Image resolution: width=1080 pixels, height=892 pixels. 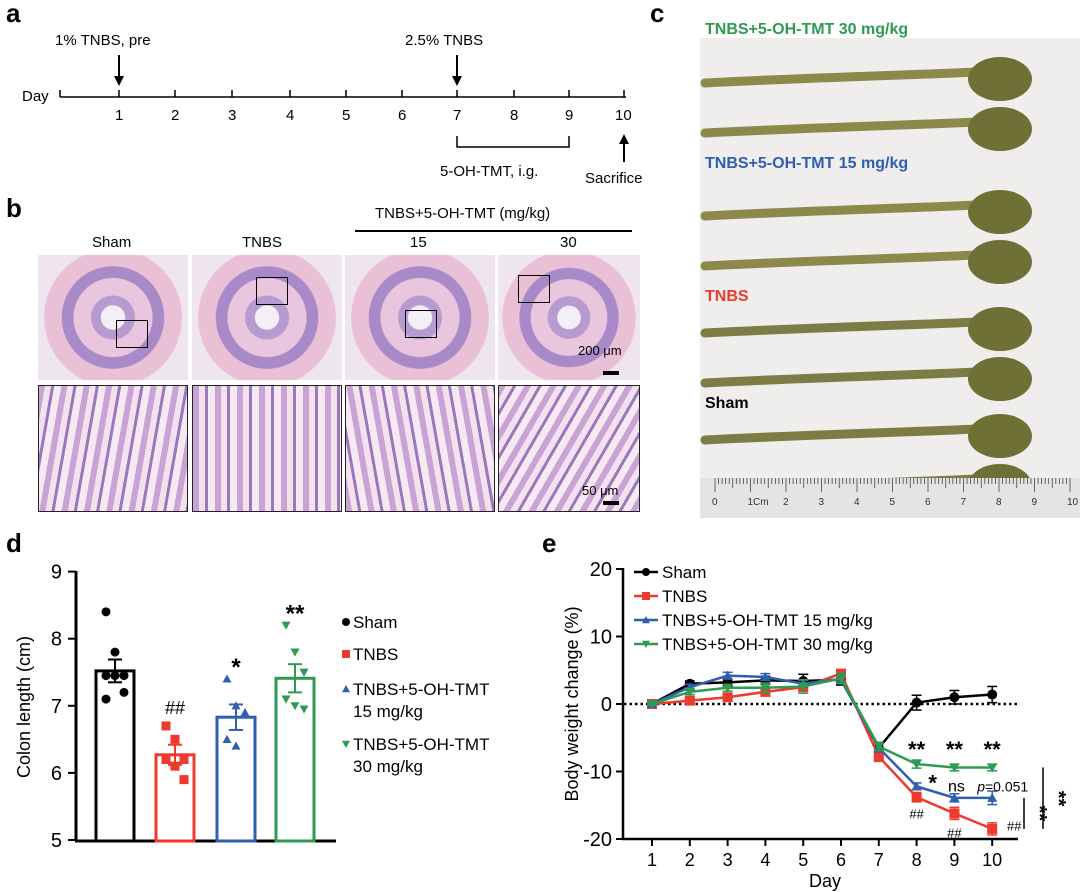 What do you see at coordinates (568, 242) in the screenshot?
I see `col-header-30: 30` at bounding box center [568, 242].